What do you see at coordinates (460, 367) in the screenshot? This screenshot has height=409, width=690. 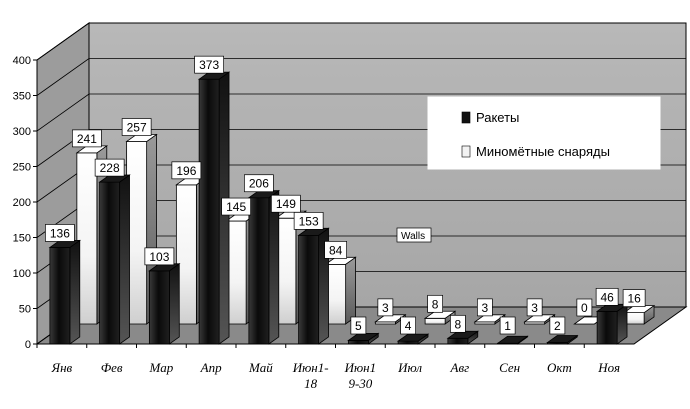 I see `category-label: Авг` at bounding box center [460, 367].